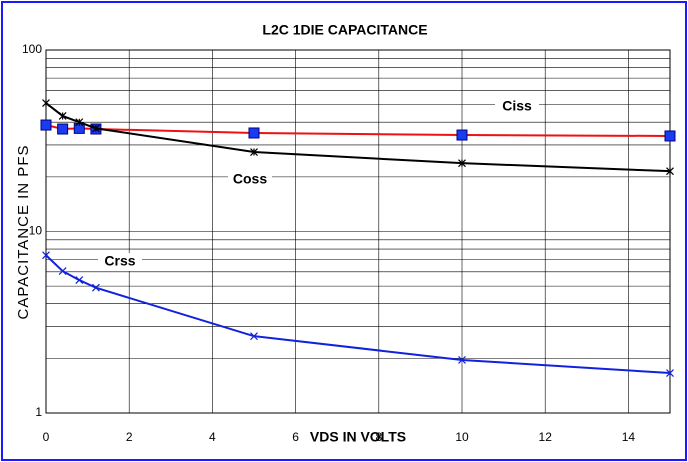 This screenshot has width=688, height=462. What do you see at coordinates (36, 231) in the screenshot?
I see `y-tick-label: 10` at bounding box center [36, 231].